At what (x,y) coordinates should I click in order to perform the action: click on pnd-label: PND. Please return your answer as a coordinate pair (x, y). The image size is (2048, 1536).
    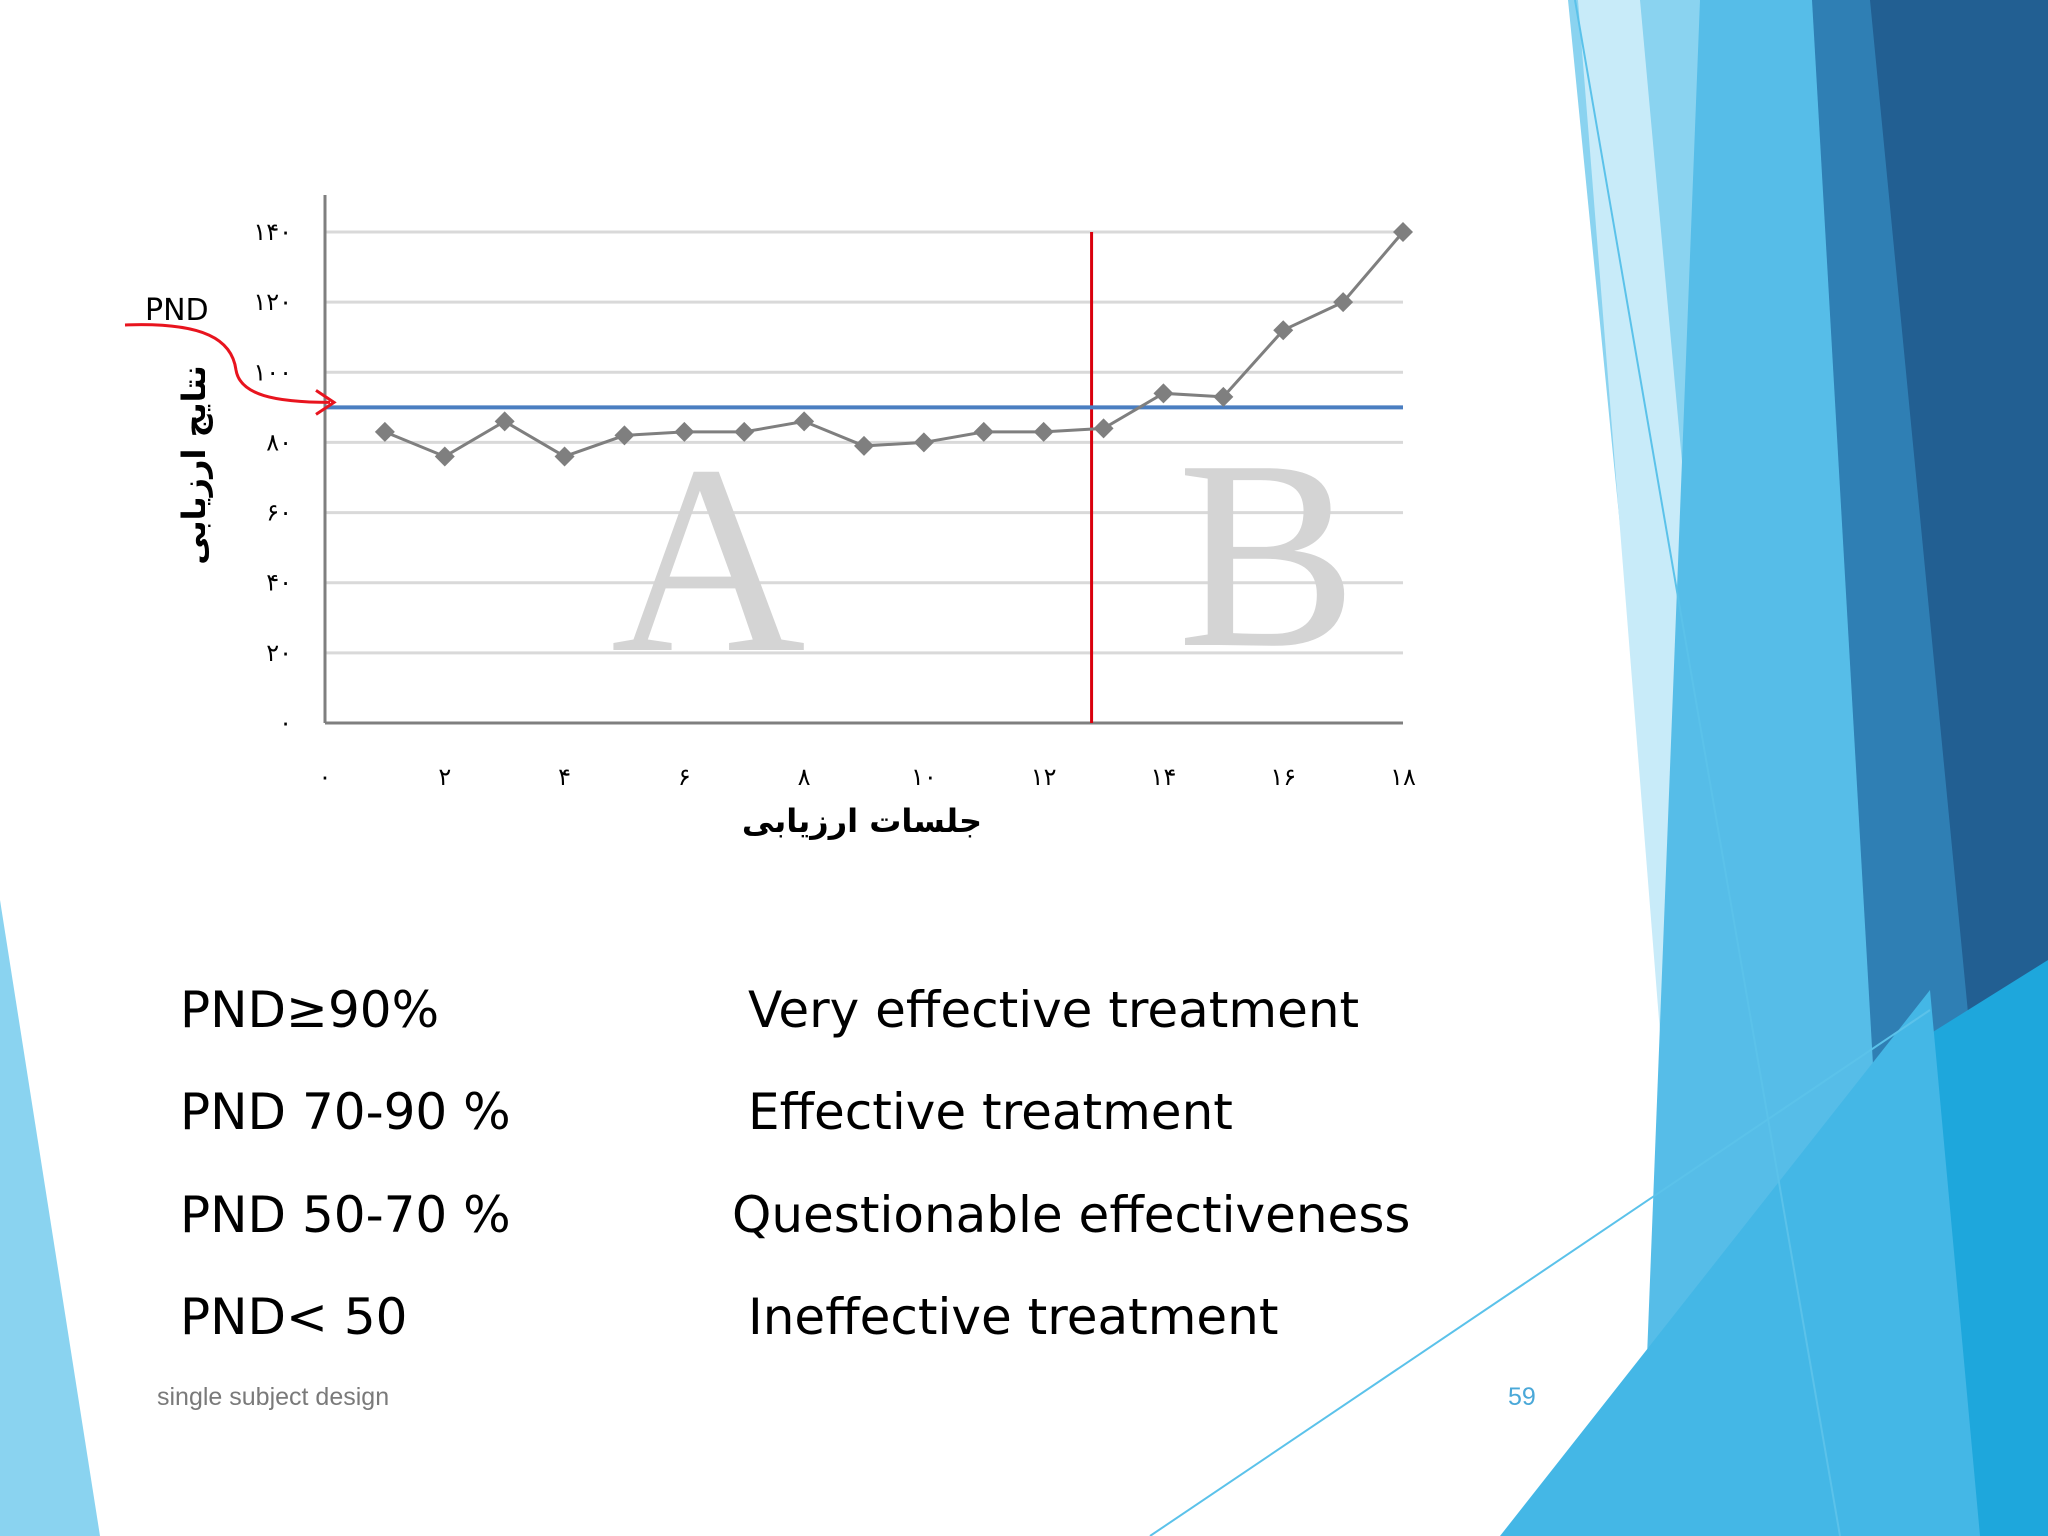
    Looking at the image, I should click on (177, 310).